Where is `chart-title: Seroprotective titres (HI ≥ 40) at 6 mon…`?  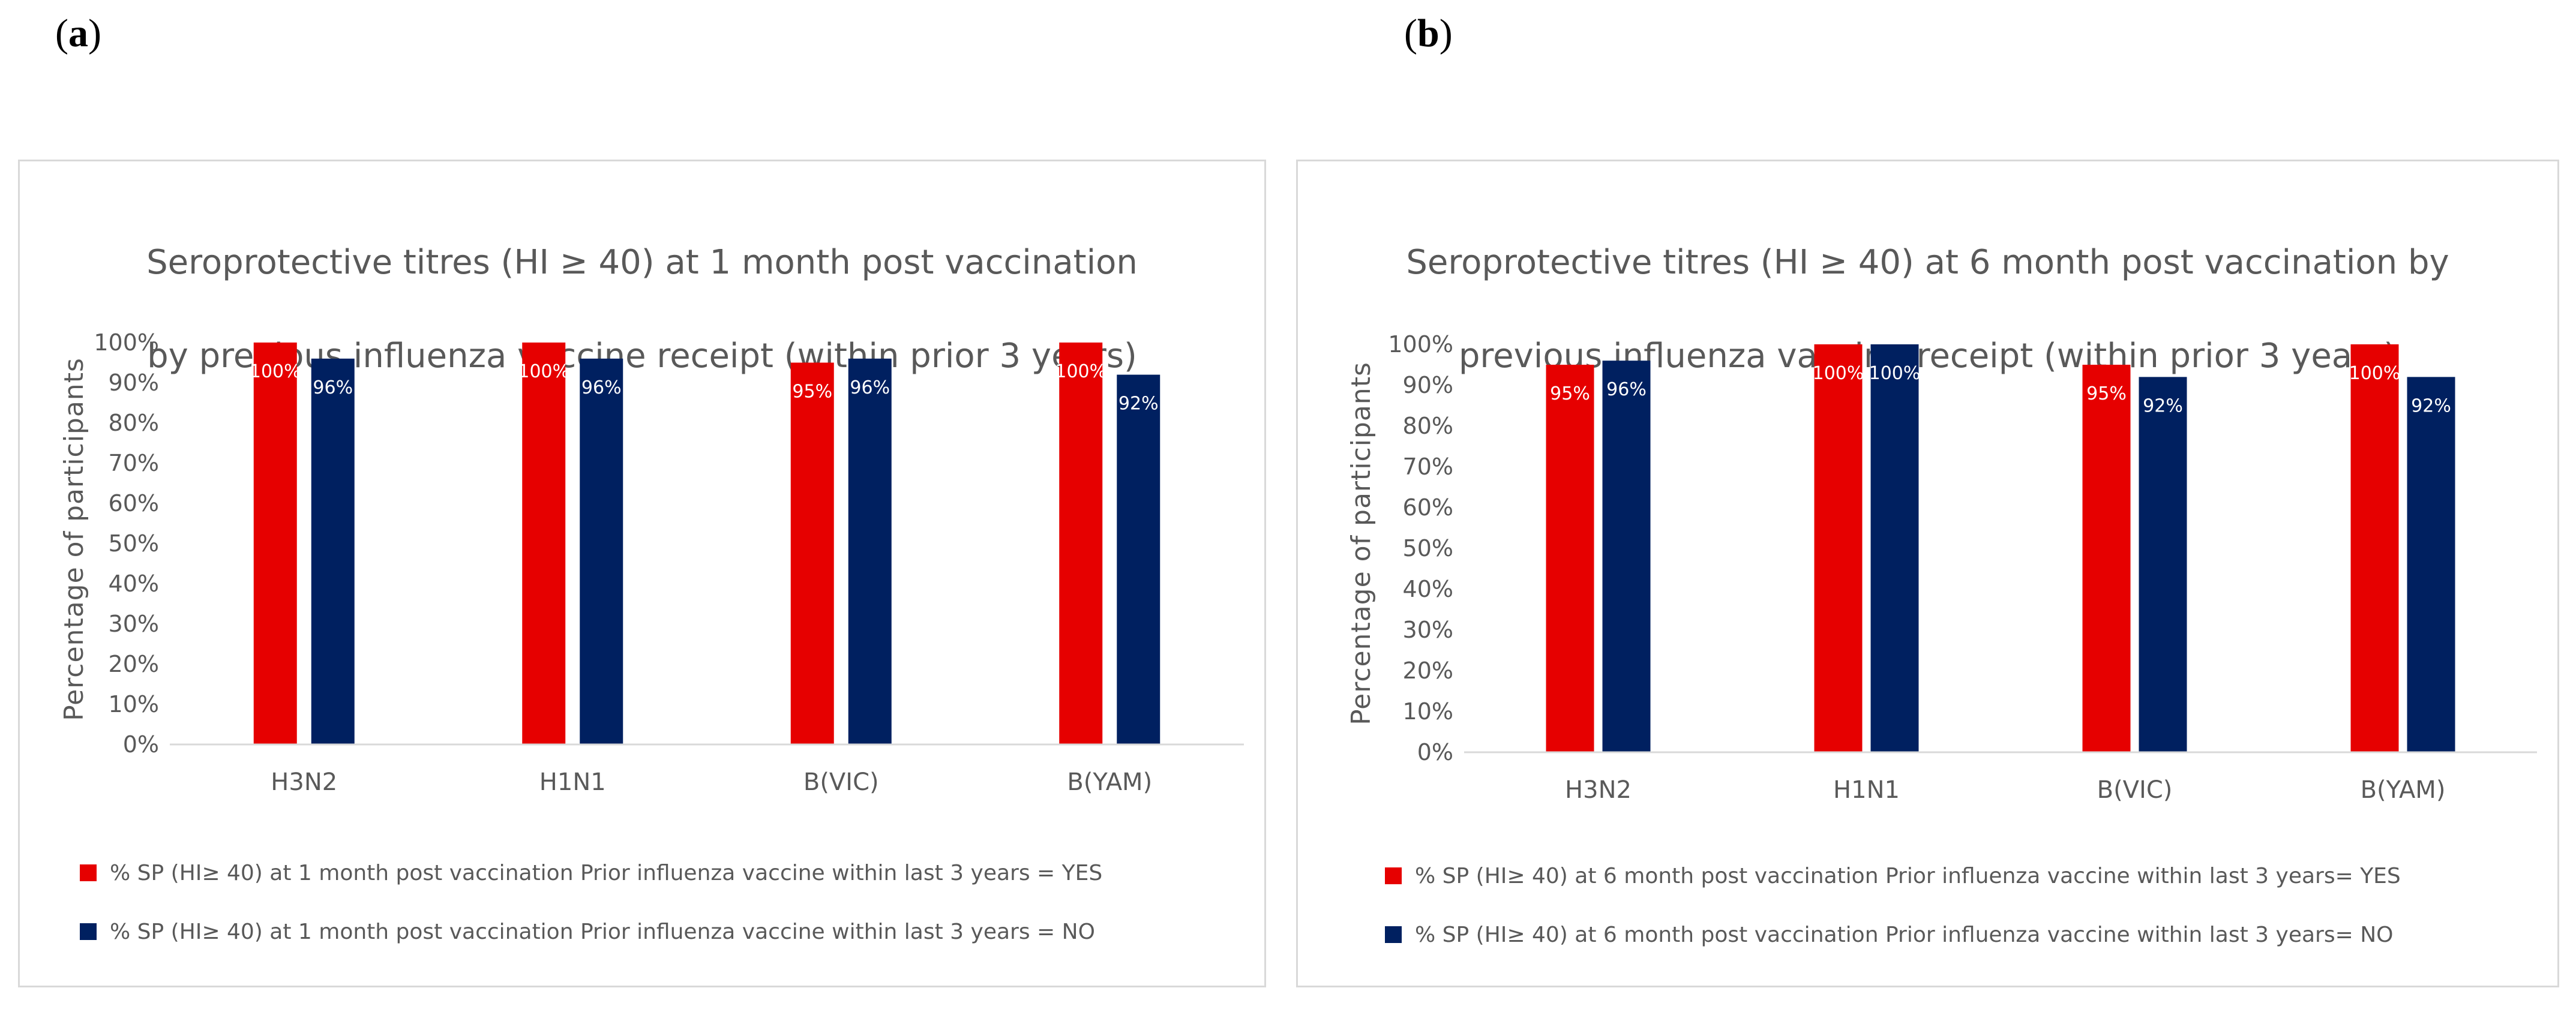 chart-title: Seroprotective titres (HI ≥ 40) at 6 mon… is located at coordinates (1927, 310).